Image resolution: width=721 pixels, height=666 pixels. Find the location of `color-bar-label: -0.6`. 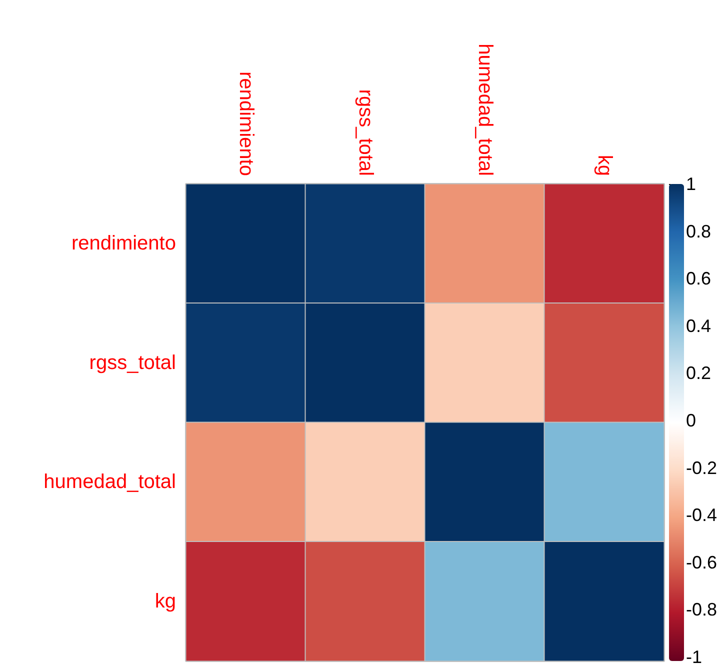

color-bar-label: -0.6 is located at coordinates (702, 562).